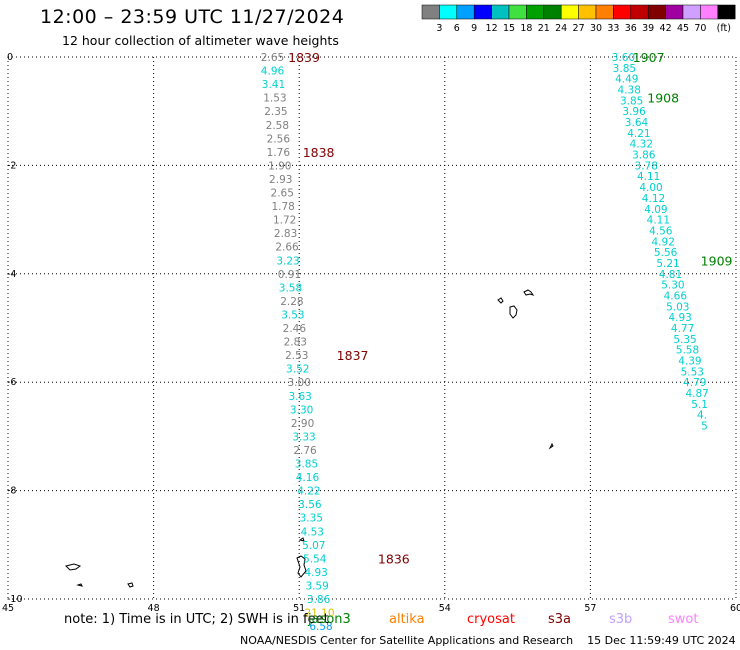 The image size is (740, 650). I want to click on x-tick-label: 45, so click(8, 608).